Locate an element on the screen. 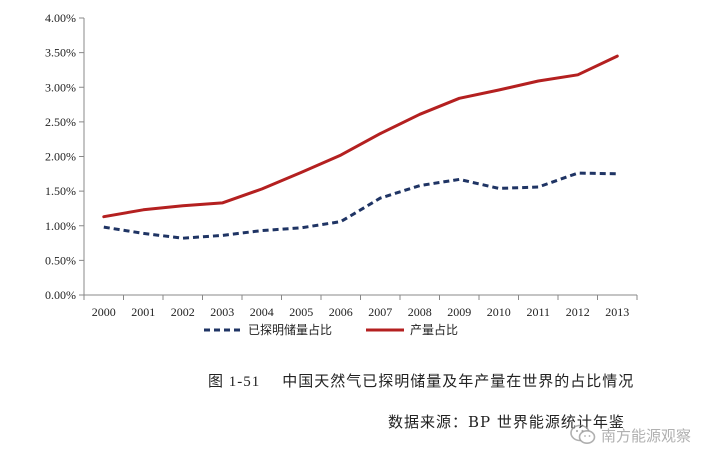 This screenshot has width=707, height=466. x-tick-label: 2000 is located at coordinates (104, 312).